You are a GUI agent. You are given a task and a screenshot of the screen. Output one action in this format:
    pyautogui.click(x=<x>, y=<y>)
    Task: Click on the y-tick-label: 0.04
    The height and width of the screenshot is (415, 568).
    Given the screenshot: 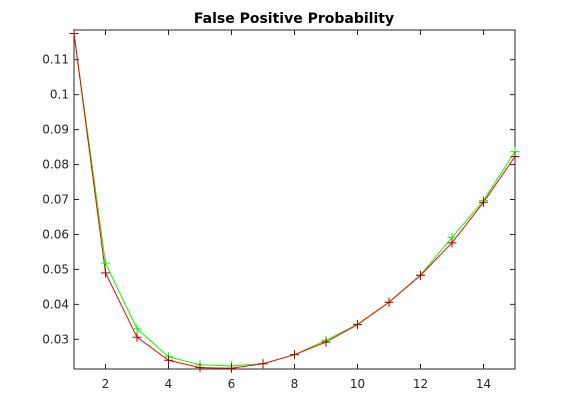 What is the action you would take?
    pyautogui.click(x=55, y=304)
    